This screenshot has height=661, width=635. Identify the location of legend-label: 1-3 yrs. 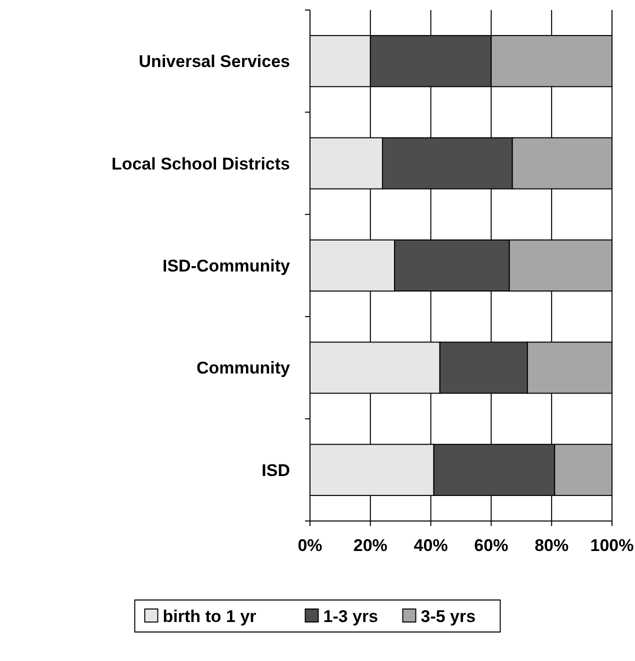
(350, 616).